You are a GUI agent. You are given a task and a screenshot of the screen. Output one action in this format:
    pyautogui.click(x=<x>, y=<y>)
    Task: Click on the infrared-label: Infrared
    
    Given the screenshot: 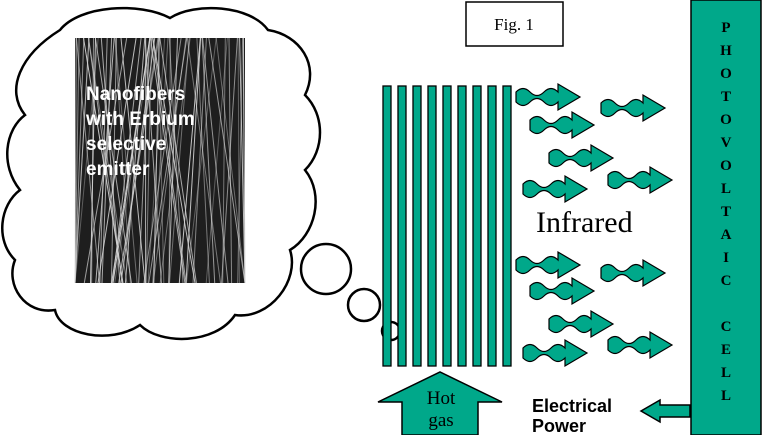 What is the action you would take?
    pyautogui.click(x=584, y=222)
    